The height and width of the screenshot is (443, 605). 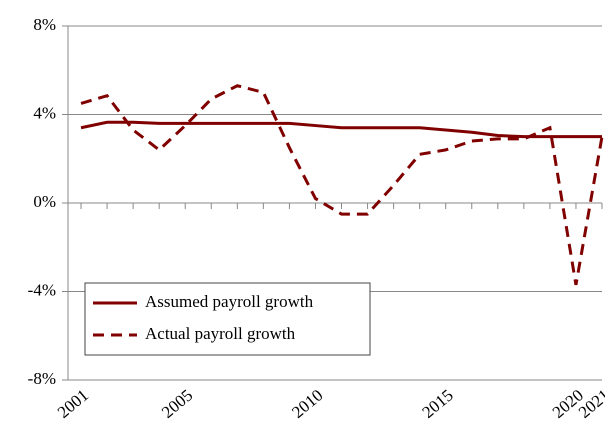 What do you see at coordinates (42, 378) in the screenshot?
I see `y-tick-label: -8%` at bounding box center [42, 378].